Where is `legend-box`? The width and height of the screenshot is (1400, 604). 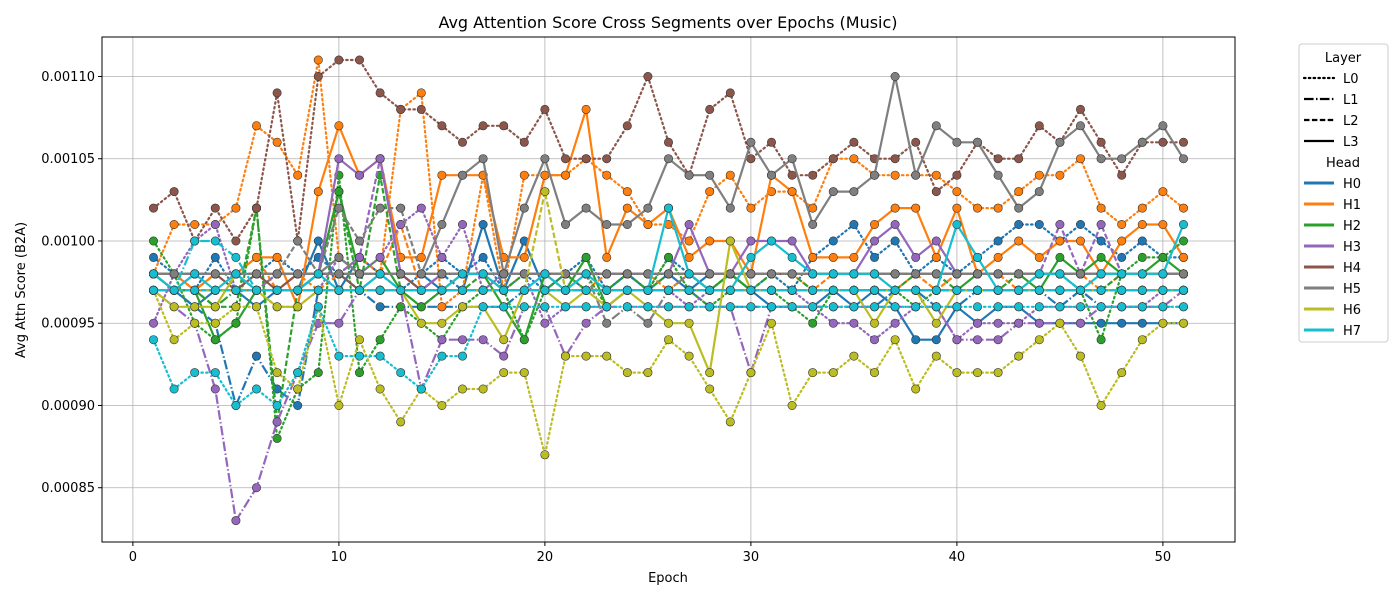
legend-box is located at coordinates (1343, 193).